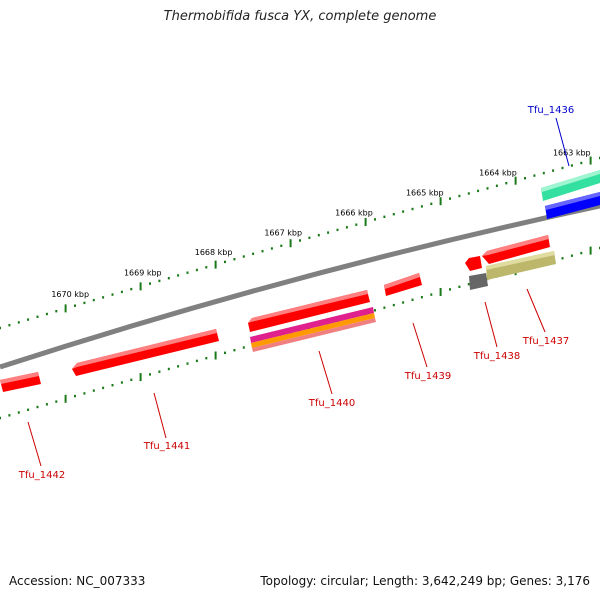  I want to click on gene-arrow-tfu-1442-highlight, so click(19, 378).